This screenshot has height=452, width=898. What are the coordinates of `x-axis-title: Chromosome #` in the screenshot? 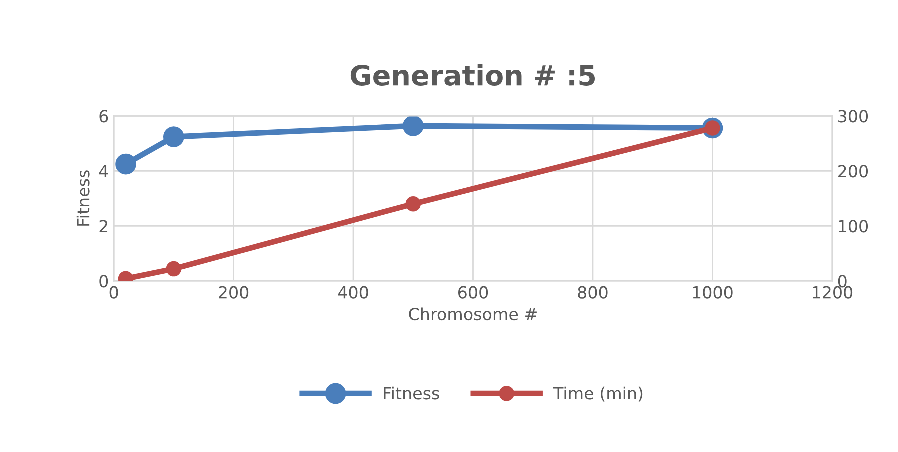 It's located at (473, 314).